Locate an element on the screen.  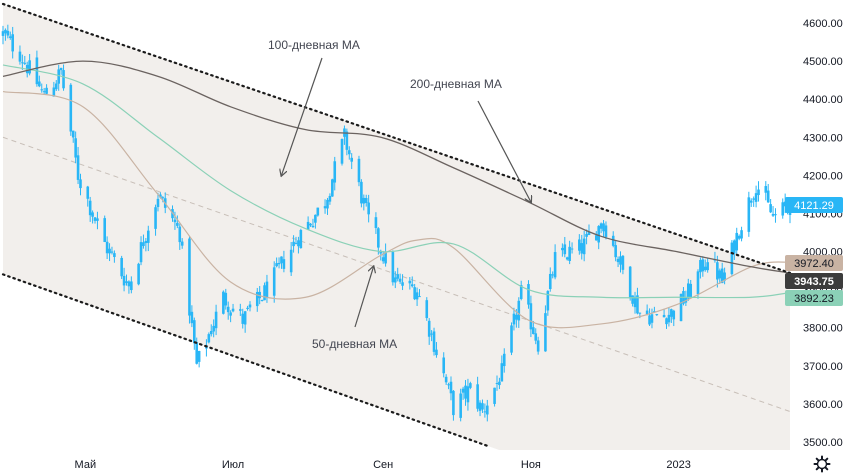
y-tick-label: 3700.00 is located at coordinates (823, 367).